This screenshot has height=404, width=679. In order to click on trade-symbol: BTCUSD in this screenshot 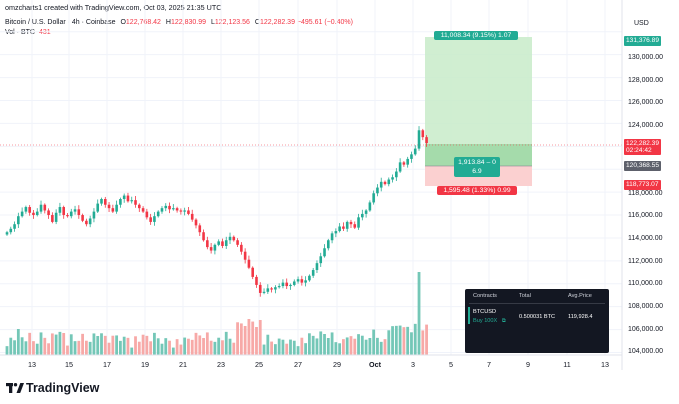, I will do `click(484, 312)`.